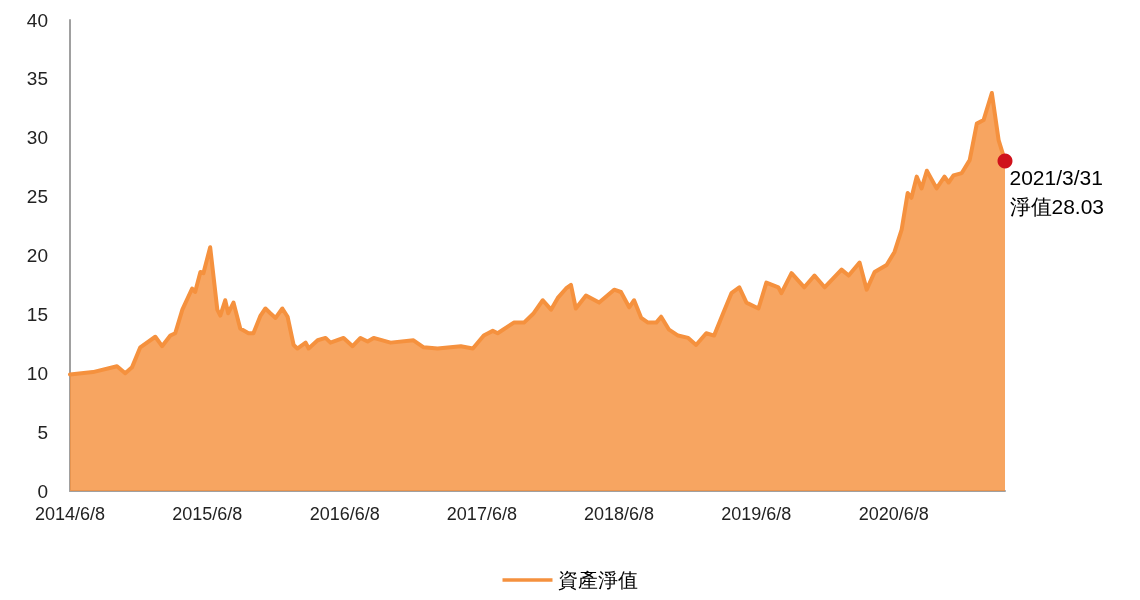 The image size is (1140, 600). Describe the element at coordinates (37, 314) in the screenshot. I see `y-tick-label: 15` at that location.